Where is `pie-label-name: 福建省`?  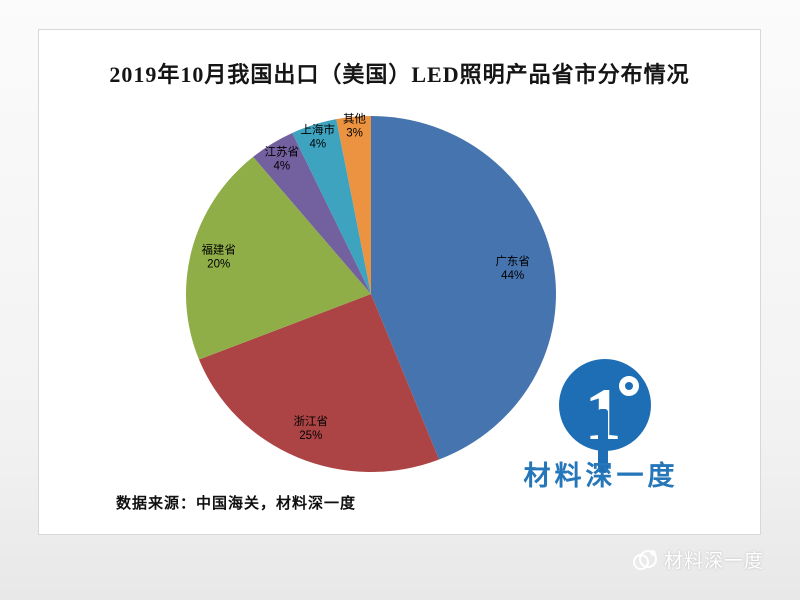
pie-label-name: 福建省 is located at coordinates (218, 249).